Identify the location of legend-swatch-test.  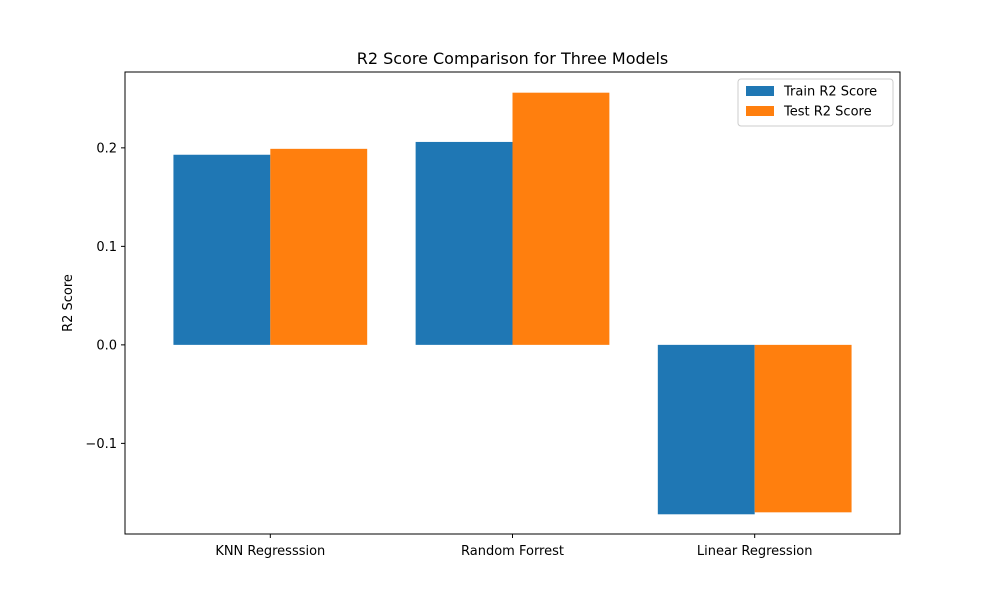
(760, 111).